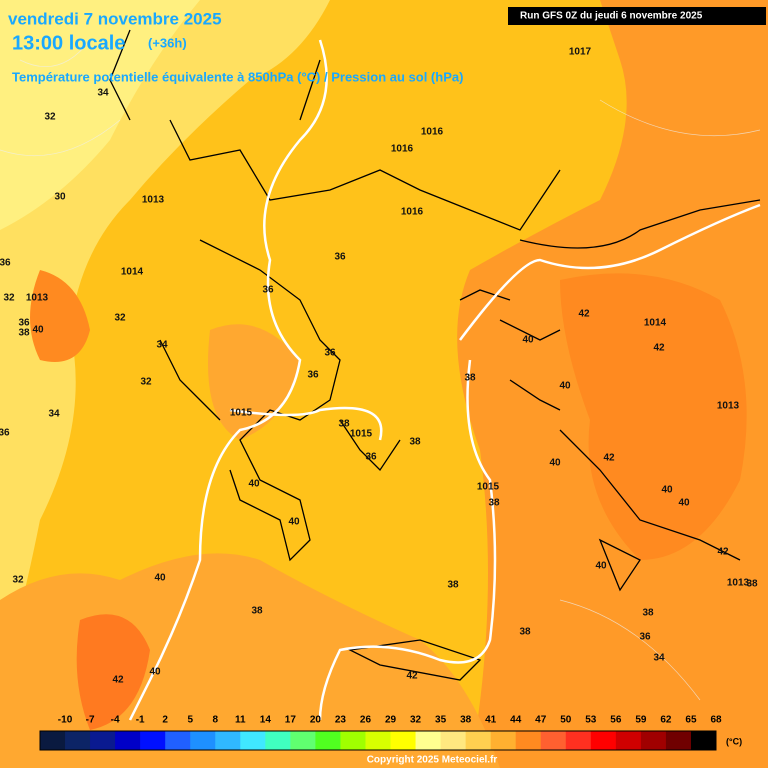 This screenshot has width=768, height=773. I want to click on legend-tick-label: 2, so click(165, 720).